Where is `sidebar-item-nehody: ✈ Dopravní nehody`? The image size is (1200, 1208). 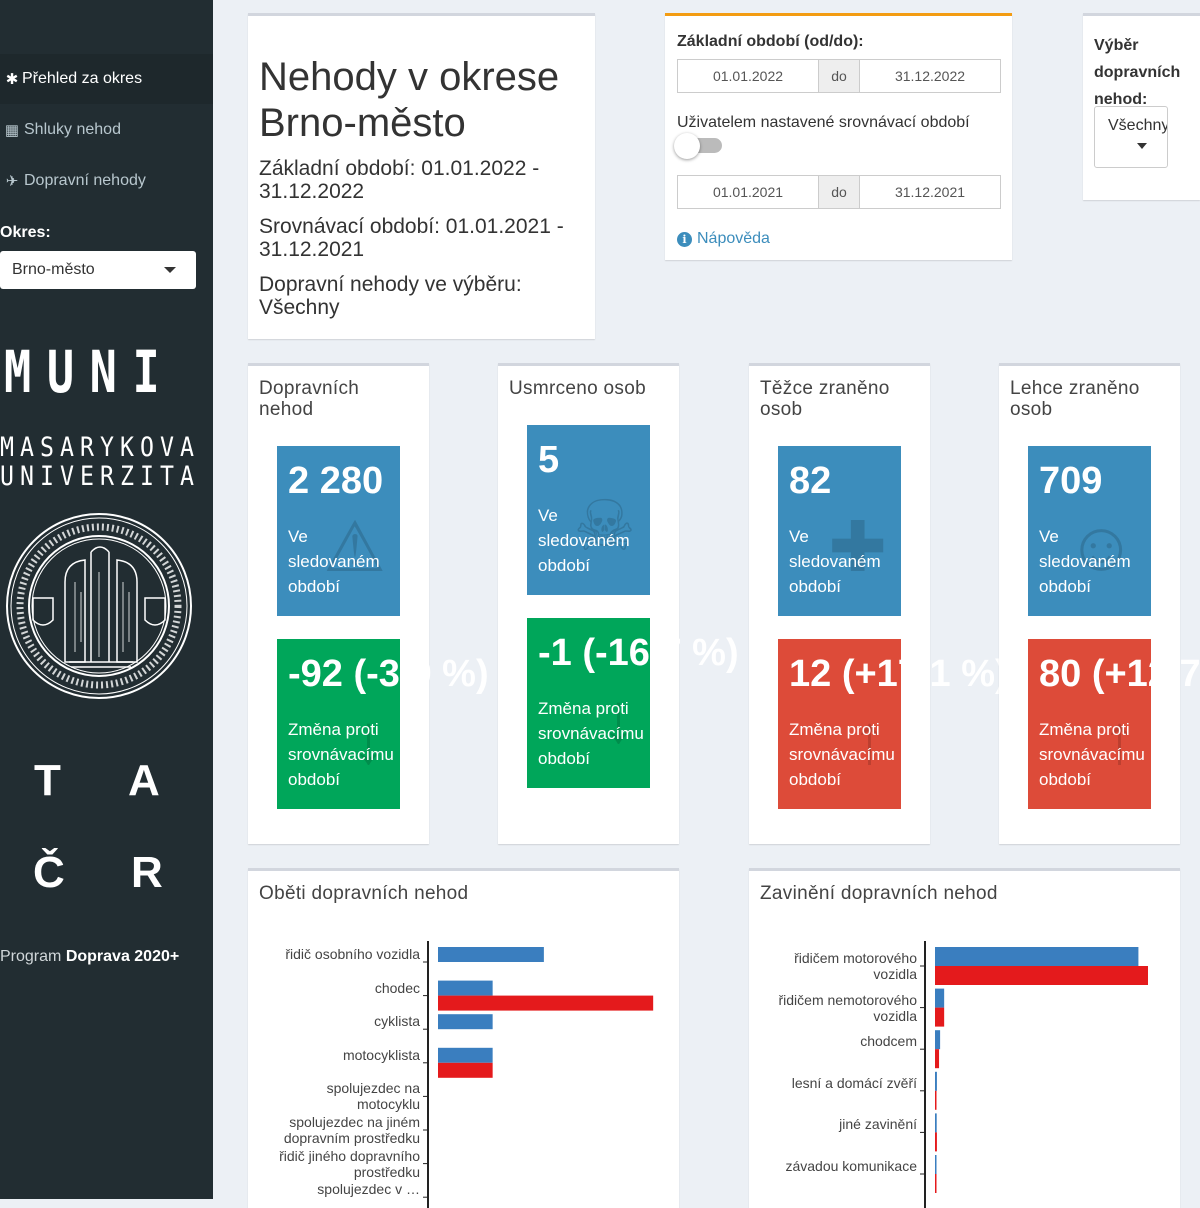
sidebar-item-nehody: ✈ Dopravní nehody is located at coordinates (106, 181).